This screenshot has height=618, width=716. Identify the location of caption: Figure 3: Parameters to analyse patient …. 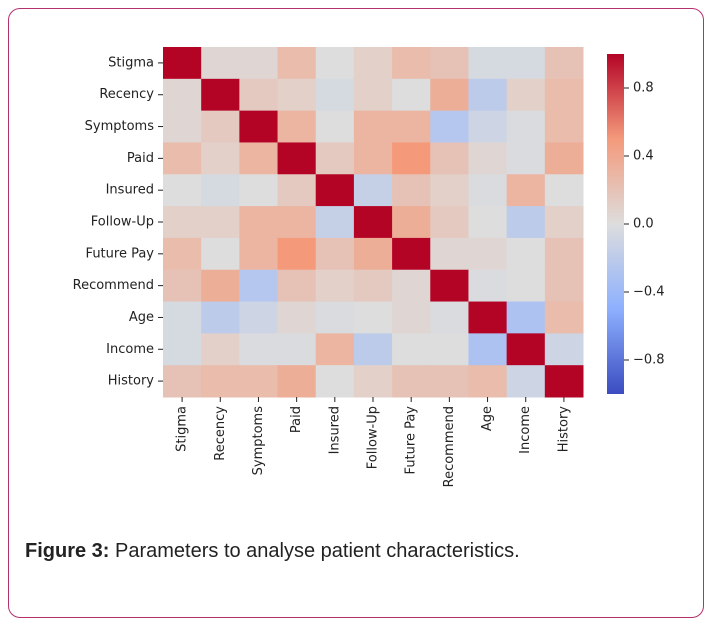
(272, 551).